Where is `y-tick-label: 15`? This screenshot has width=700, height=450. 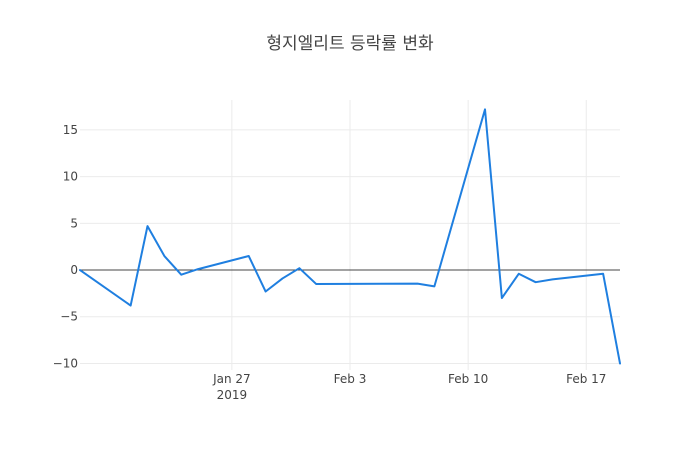 y-tick-label: 15 is located at coordinates (70, 130).